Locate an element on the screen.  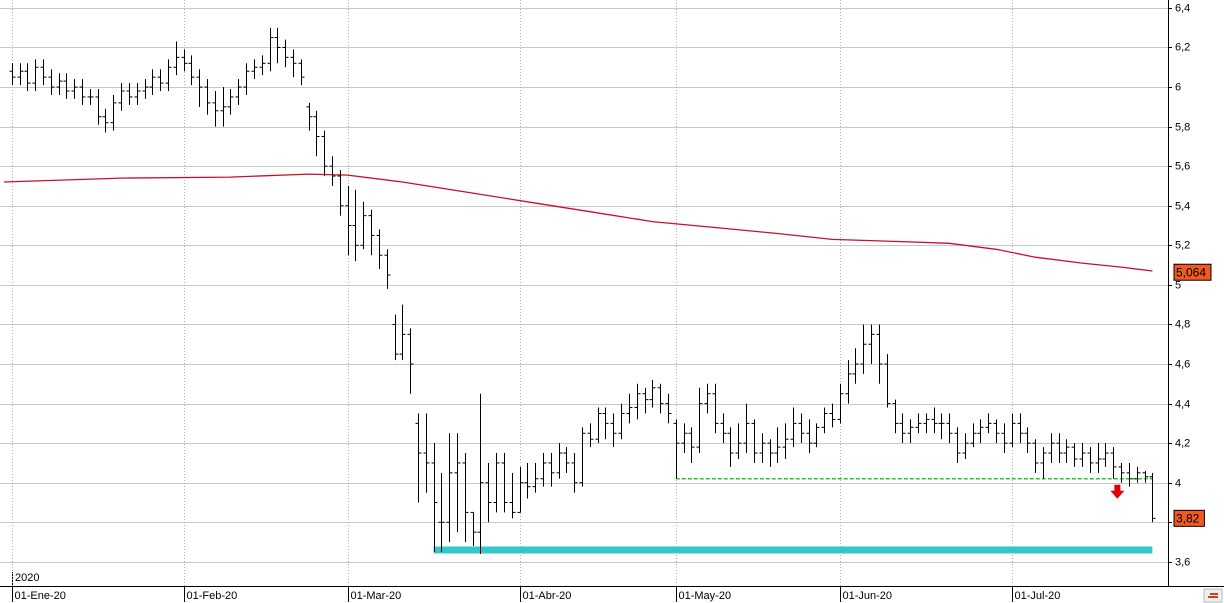
price-label: 3,82 is located at coordinates (1188, 519).